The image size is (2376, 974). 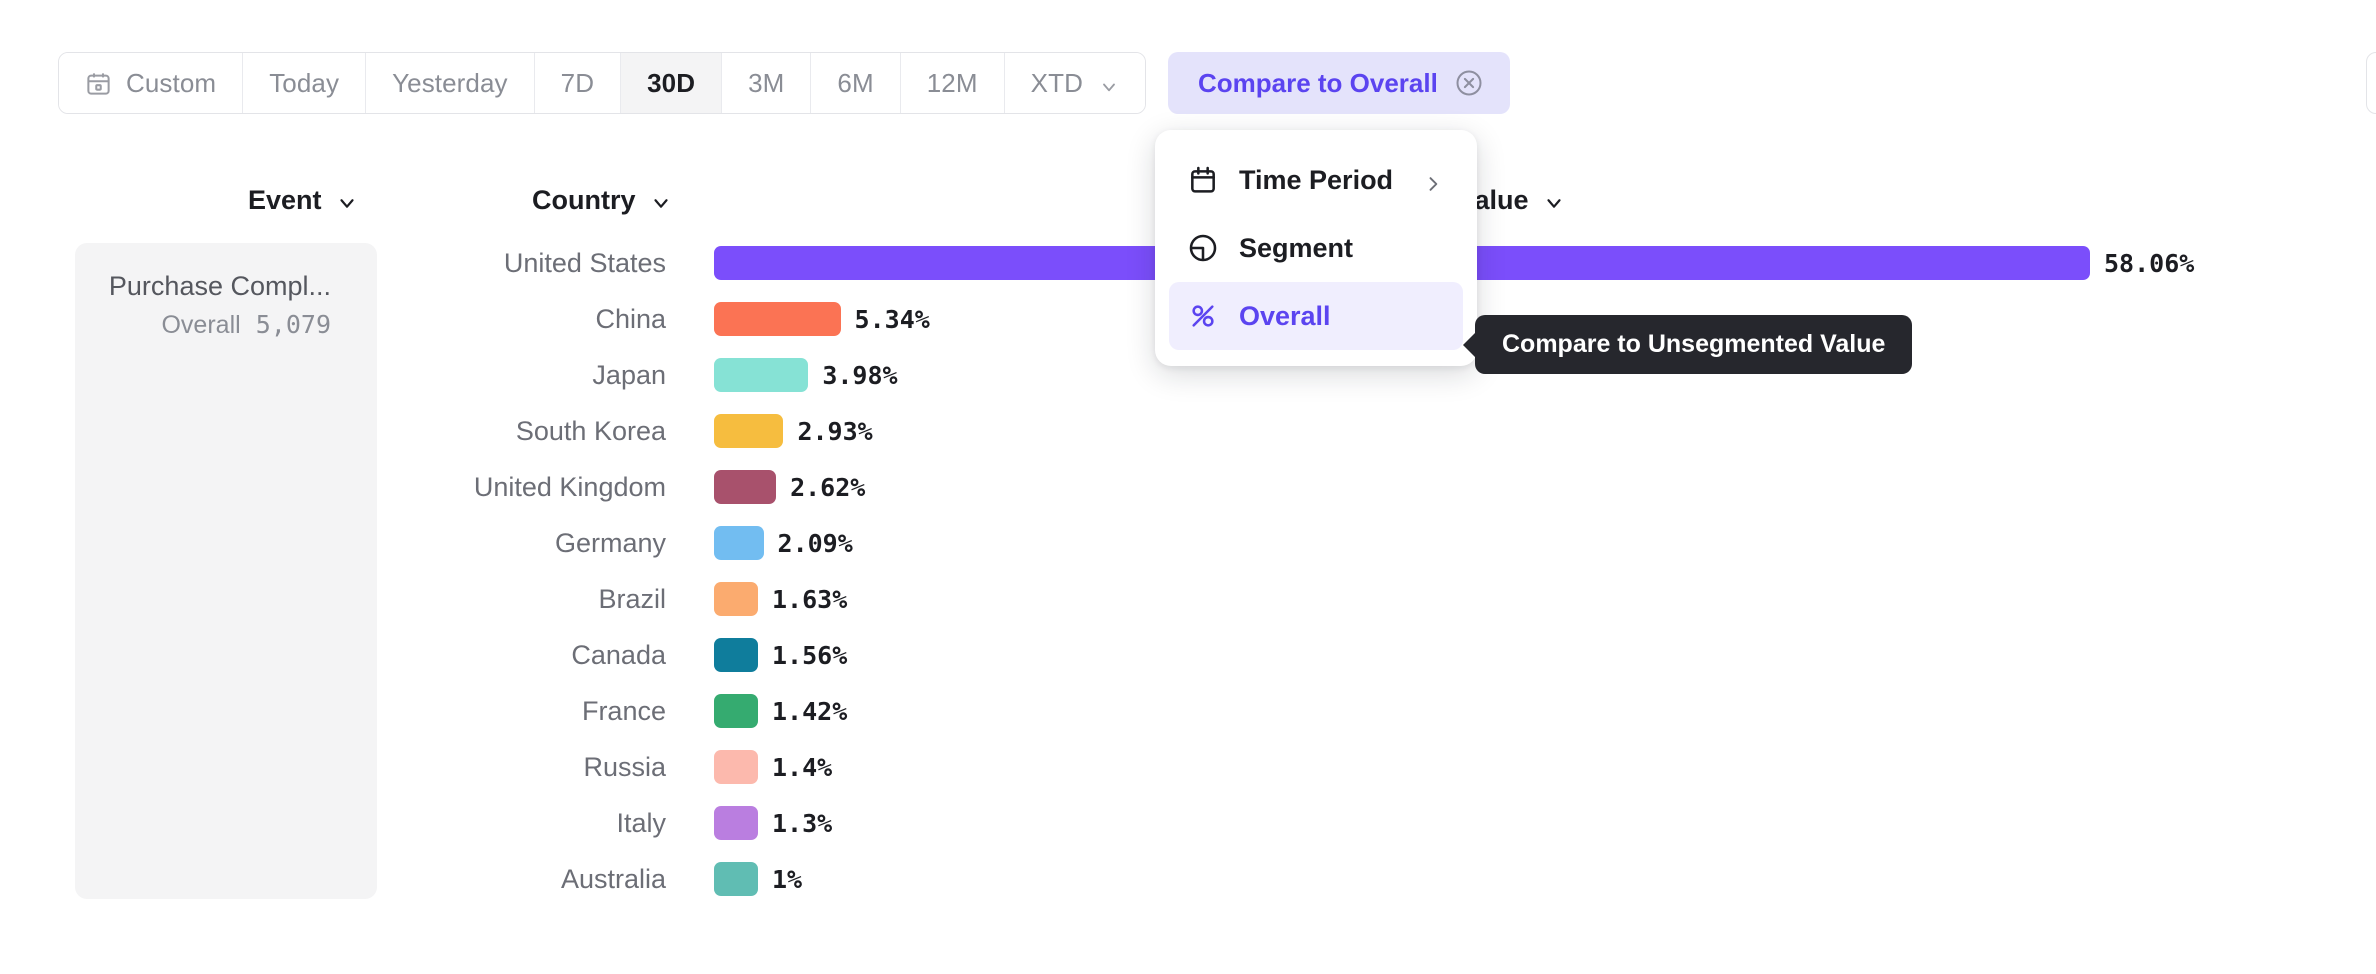 What do you see at coordinates (1188, 375) in the screenshot?
I see `bar-row: Japan 3.98%` at bounding box center [1188, 375].